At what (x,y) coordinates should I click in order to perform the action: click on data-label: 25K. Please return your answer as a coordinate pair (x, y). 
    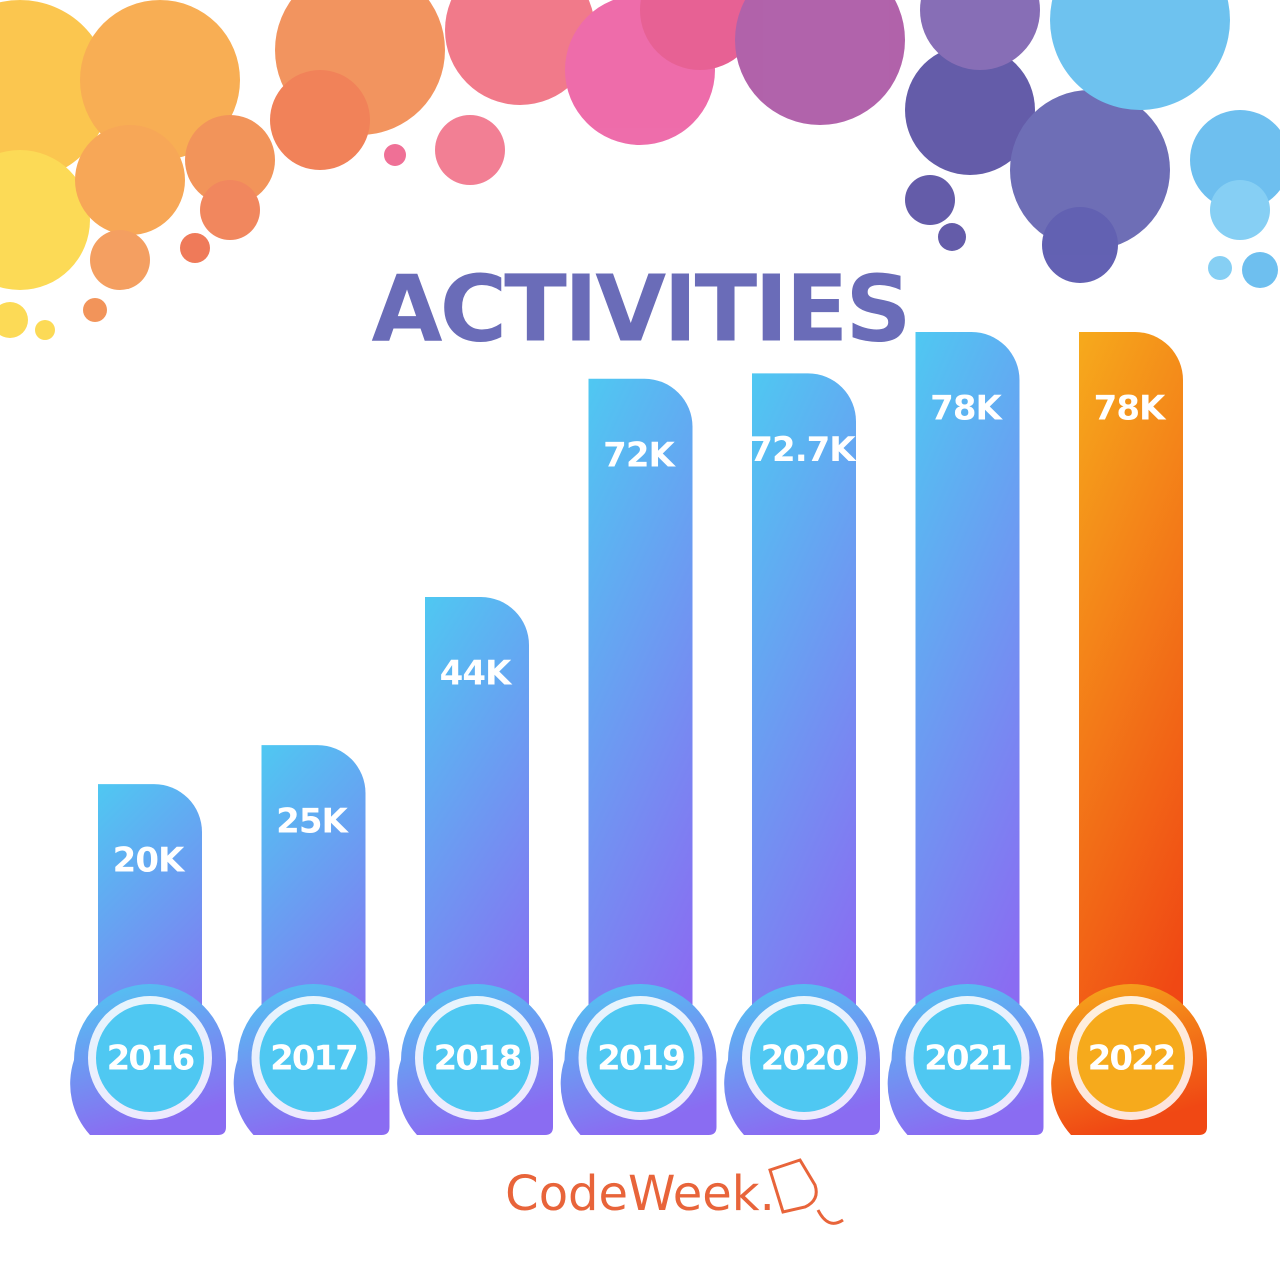
    Looking at the image, I should click on (312, 822).